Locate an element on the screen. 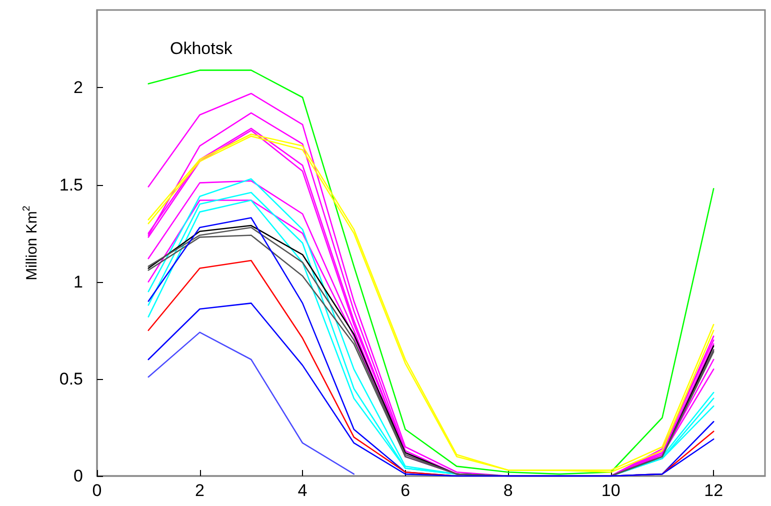  x-tick-label: 2 is located at coordinates (200, 490).